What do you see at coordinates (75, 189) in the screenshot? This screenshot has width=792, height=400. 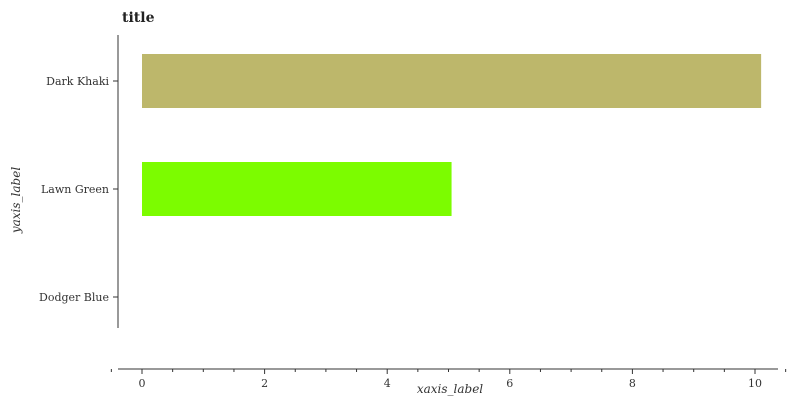 I see `y-tick-label: Lawn Green` at bounding box center [75, 189].